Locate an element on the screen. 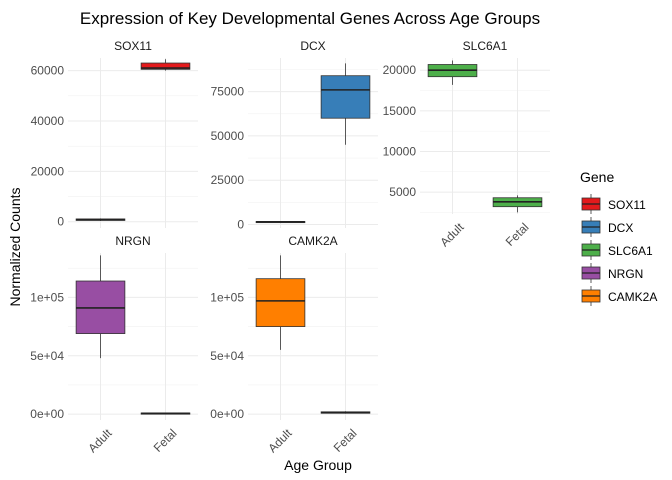 The width and height of the screenshot is (672, 480). legend-entry-nrgn: NRGN is located at coordinates (612, 273).